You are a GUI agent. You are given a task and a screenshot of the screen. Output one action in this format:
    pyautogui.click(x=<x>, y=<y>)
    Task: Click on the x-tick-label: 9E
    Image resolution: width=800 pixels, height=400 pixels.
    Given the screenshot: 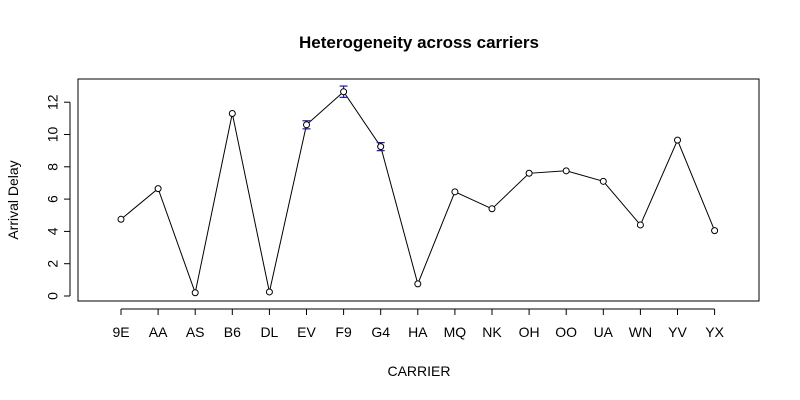 What is the action you would take?
    pyautogui.click(x=120, y=332)
    